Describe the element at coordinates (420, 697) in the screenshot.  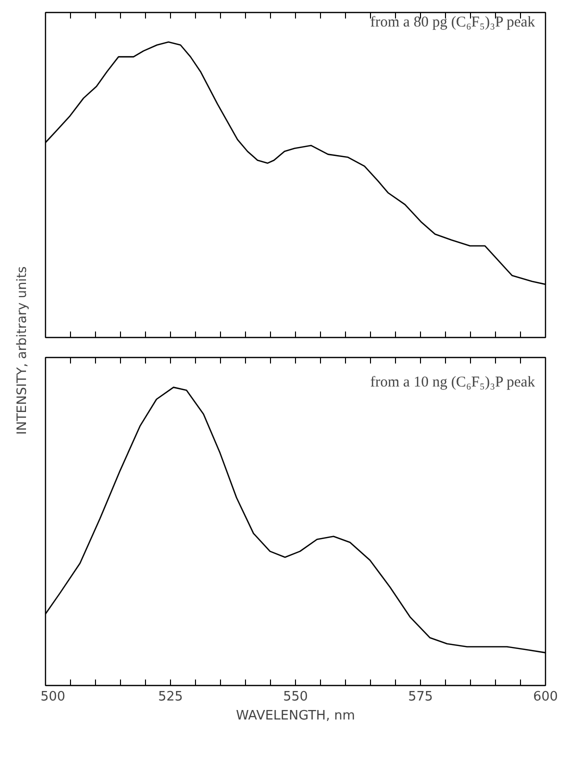
I see `x-tick-label: 575` at that location.